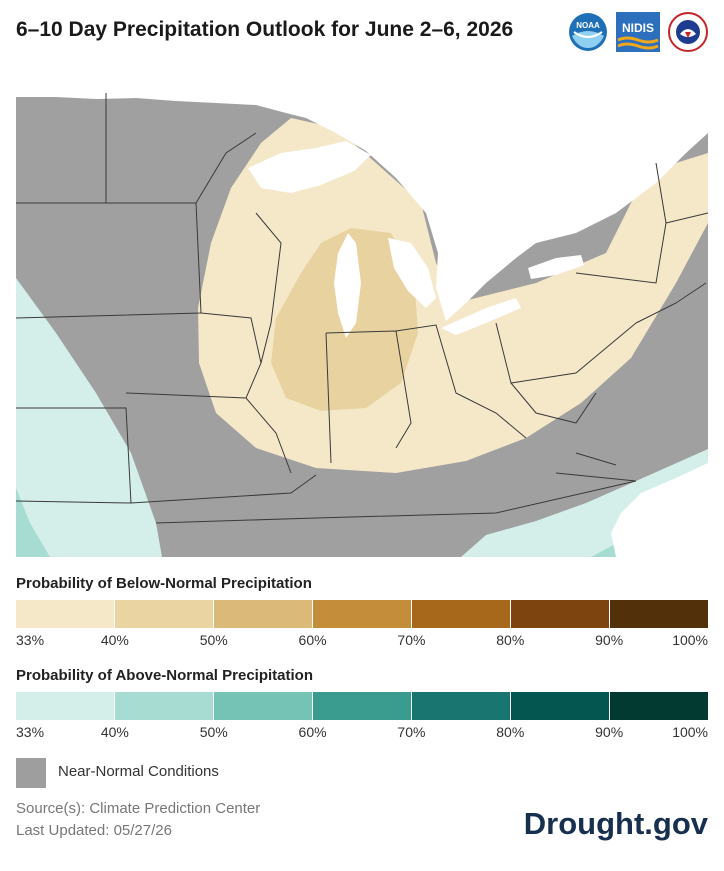 Image resolution: width=724 pixels, height=871 pixels. Describe the element at coordinates (615, 823) in the screenshot. I see `drought-gov-brand: Drought.gov` at that location.